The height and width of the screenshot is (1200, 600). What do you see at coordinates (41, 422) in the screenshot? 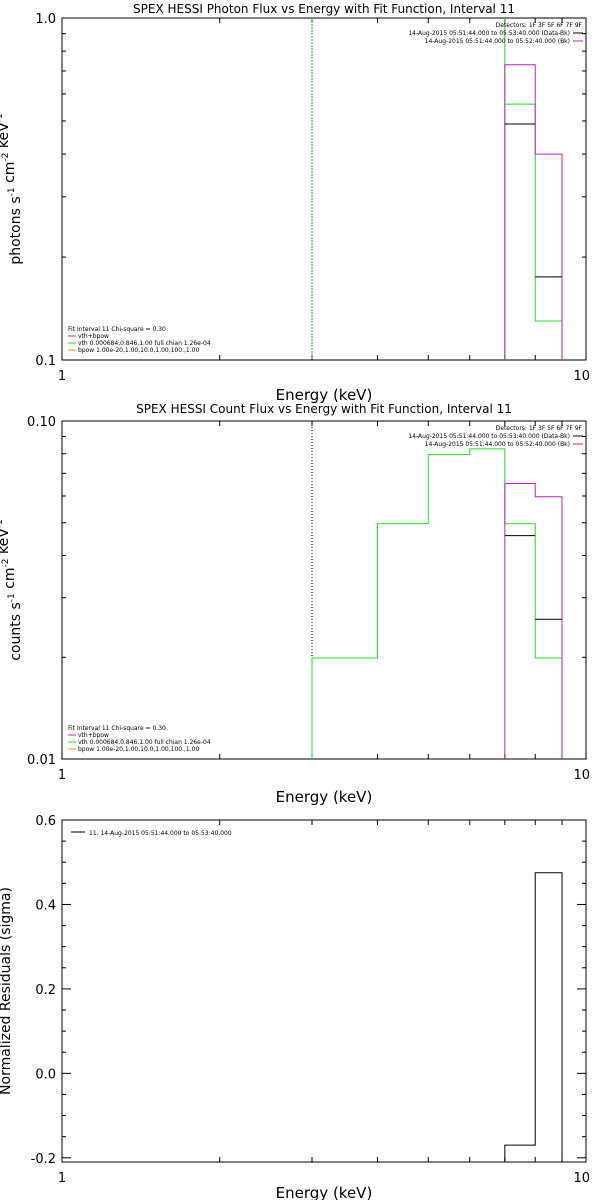
I see `y-tick-label: 0.10` at bounding box center [41, 422].